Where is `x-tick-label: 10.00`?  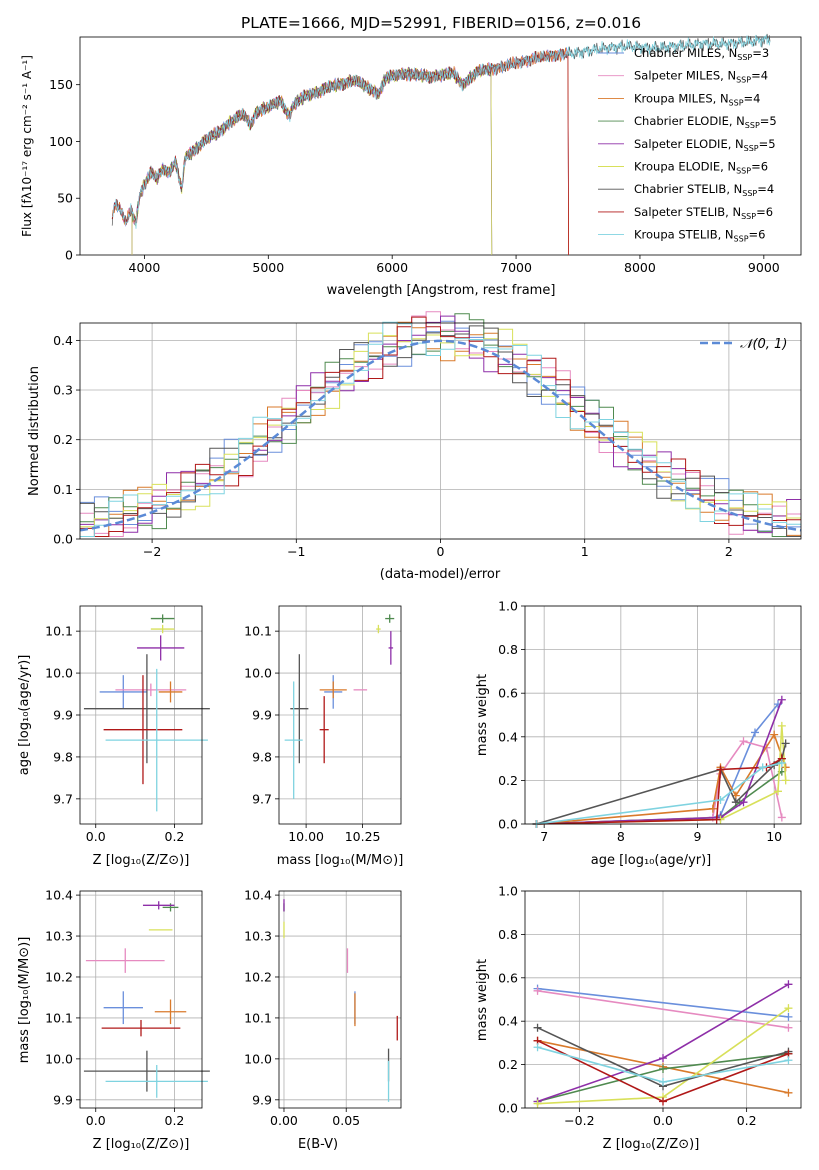 x-tick-label: 10.00 is located at coordinates (306, 836).